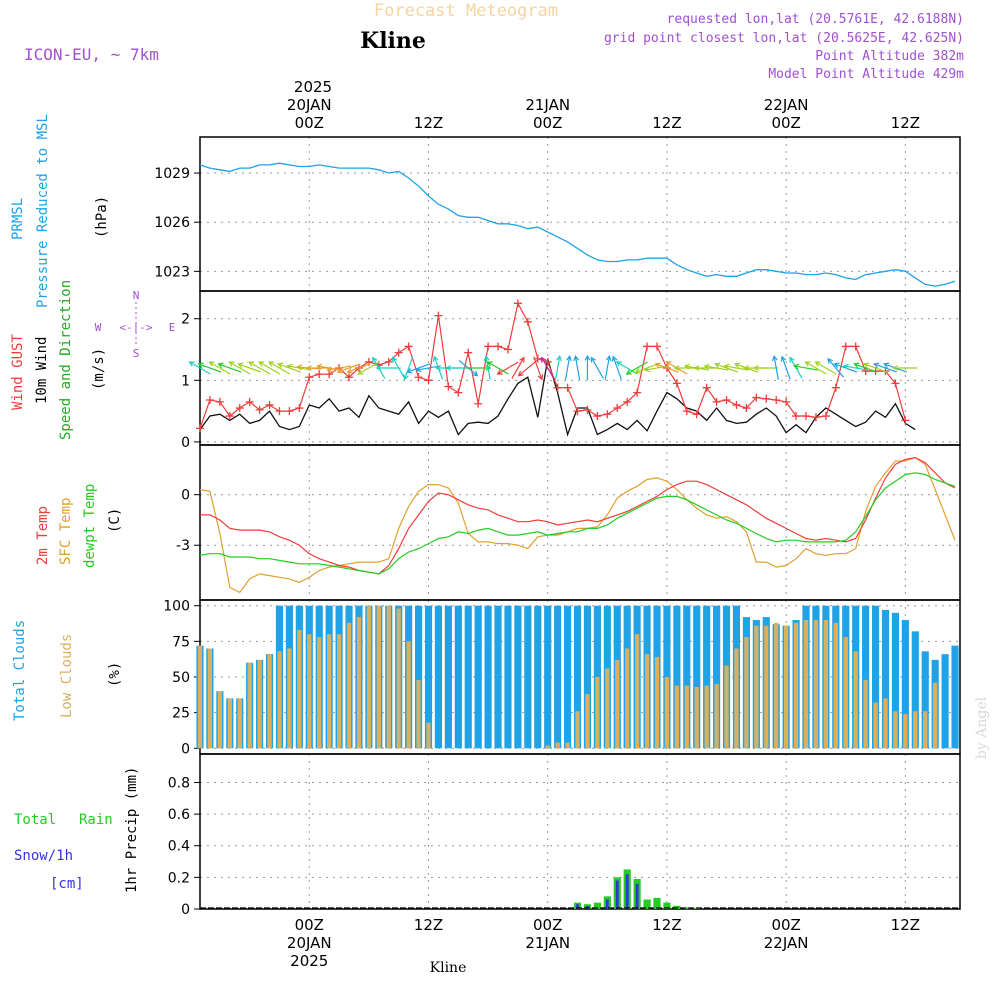 This screenshot has width=1000, height=1000. What do you see at coordinates (67, 884) in the screenshot?
I see `precip-cm-label: [cm]` at bounding box center [67, 884].